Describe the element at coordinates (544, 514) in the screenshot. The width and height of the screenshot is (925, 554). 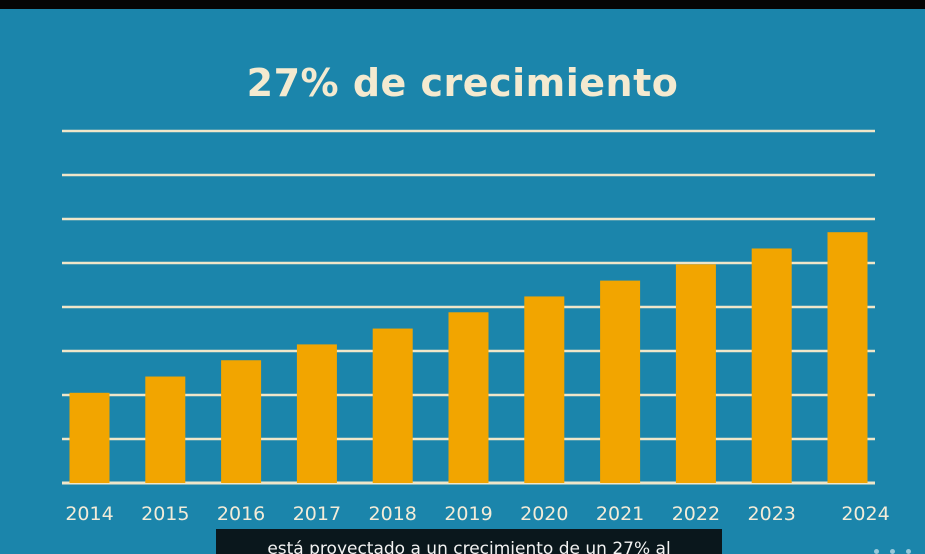
I see `x-tick-label: 2020` at that location.